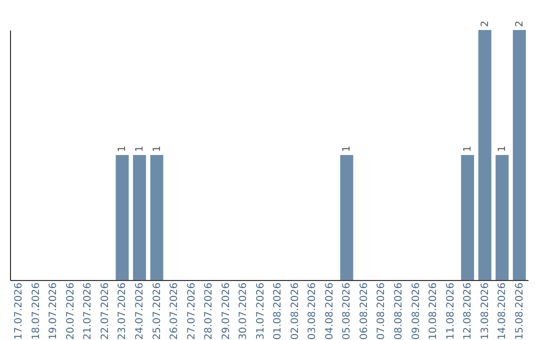 Image resolution: width=540 pixels, height=340 pixels. What do you see at coordinates (36, 311) in the screenshot?
I see `x-tick-label: 18.07.2026` at bounding box center [36, 311].